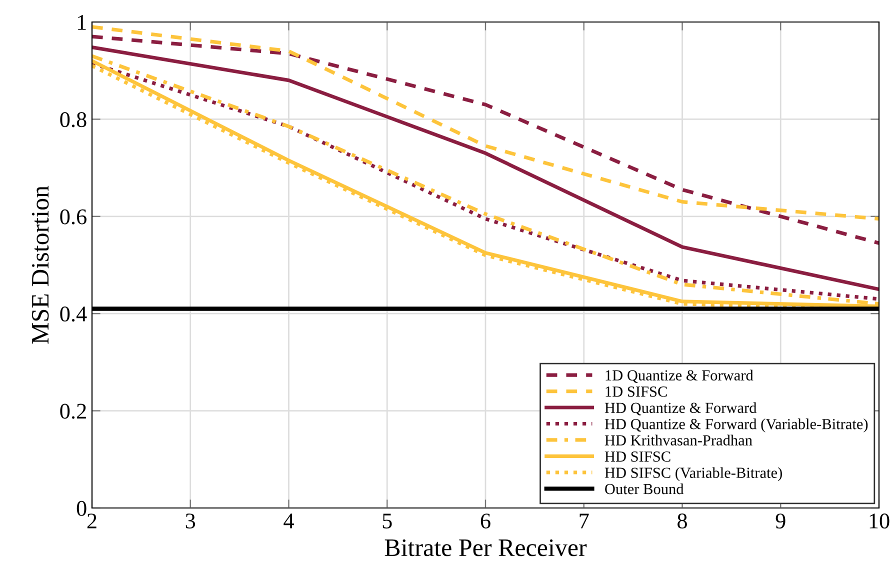 Image resolution: width=893 pixels, height=574 pixels. What do you see at coordinates (485, 521) in the screenshot?
I see `x-tick-label: 6` at bounding box center [485, 521].